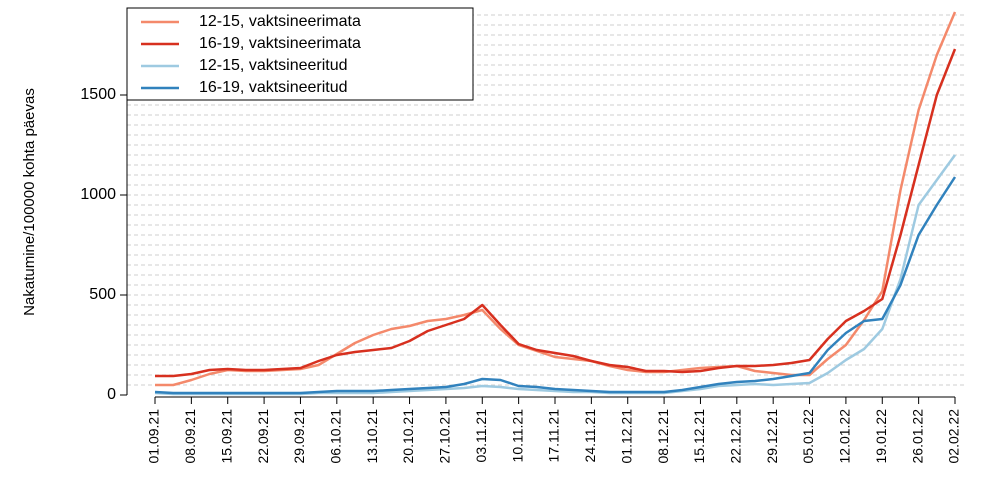 The width and height of the screenshot is (985, 481). I want to click on x-tick-label: 26.01.22, so click(917, 436).